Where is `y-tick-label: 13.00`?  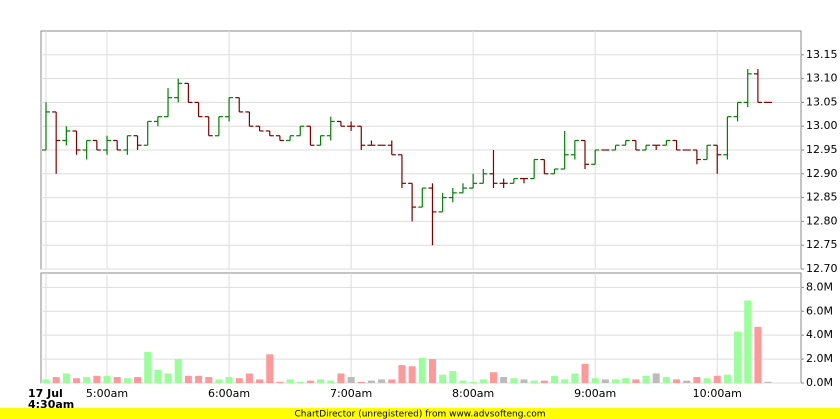 y-tick-label: 13.00 is located at coordinates (822, 125).